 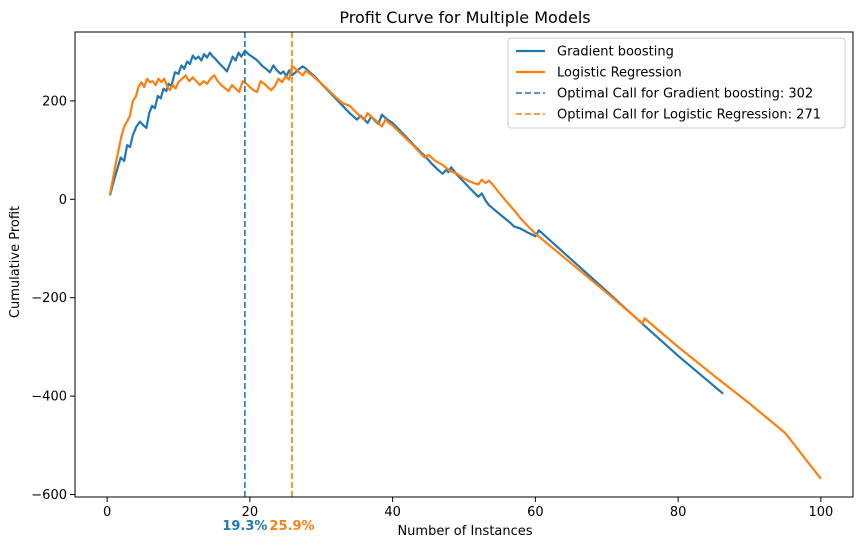 I want to click on x-axis-label: Number of Instances, so click(x=464, y=531).